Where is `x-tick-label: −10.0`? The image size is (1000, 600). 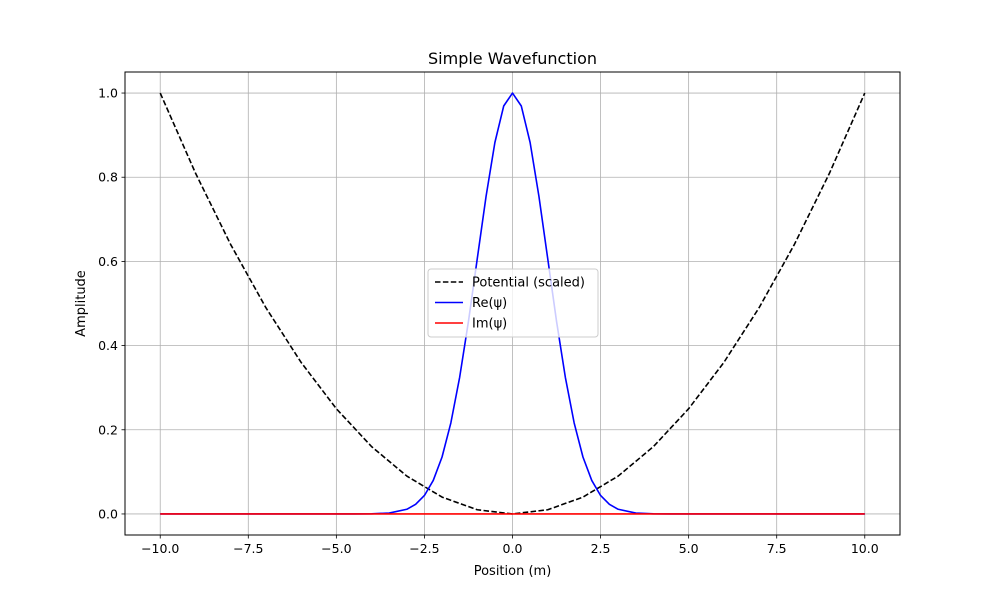 x-tick-label: −10.0 is located at coordinates (160, 548).